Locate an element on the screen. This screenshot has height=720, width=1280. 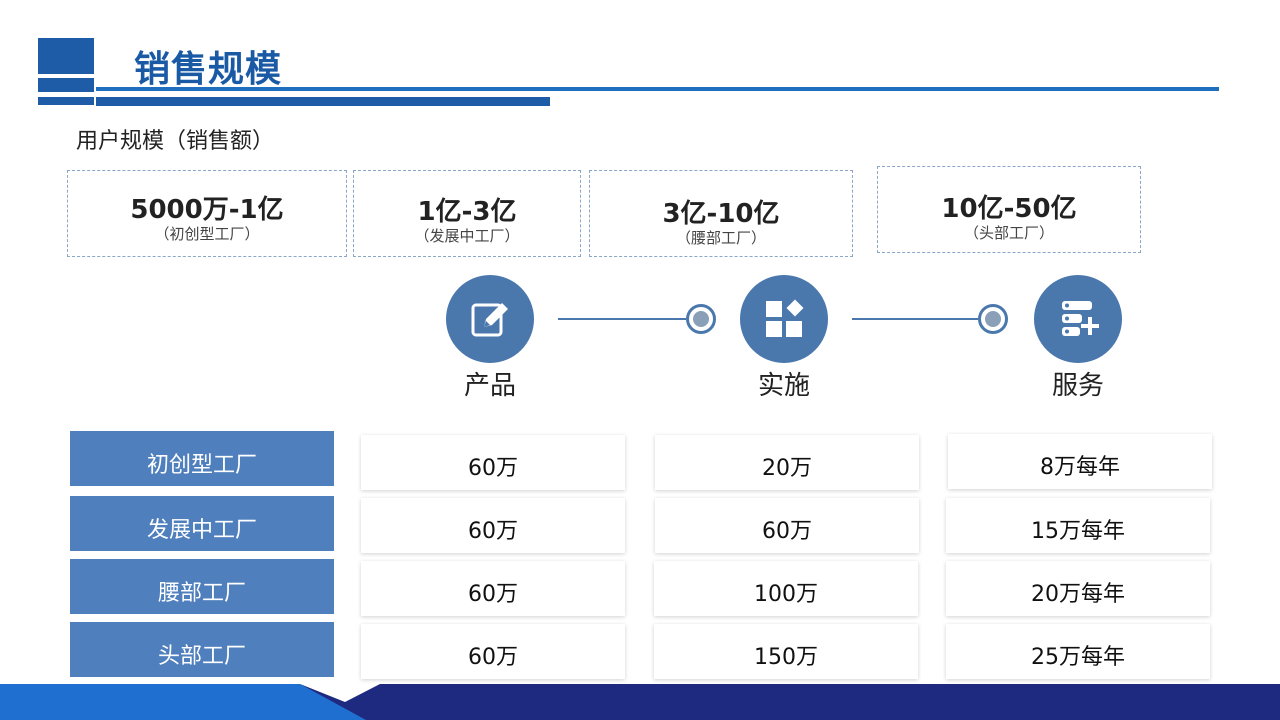
price-cell-implementation: 60万 is located at coordinates (787, 525).